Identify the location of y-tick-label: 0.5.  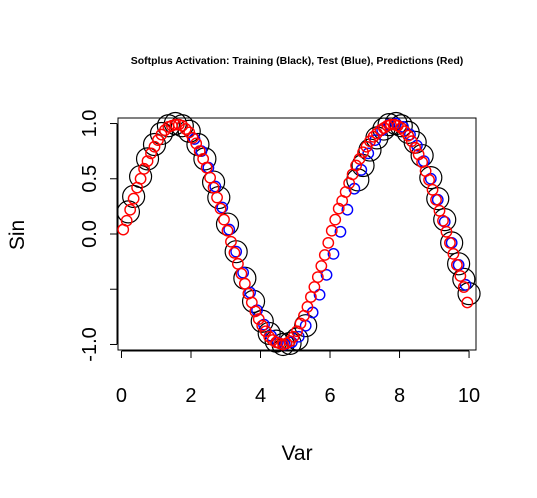
(90, 179).